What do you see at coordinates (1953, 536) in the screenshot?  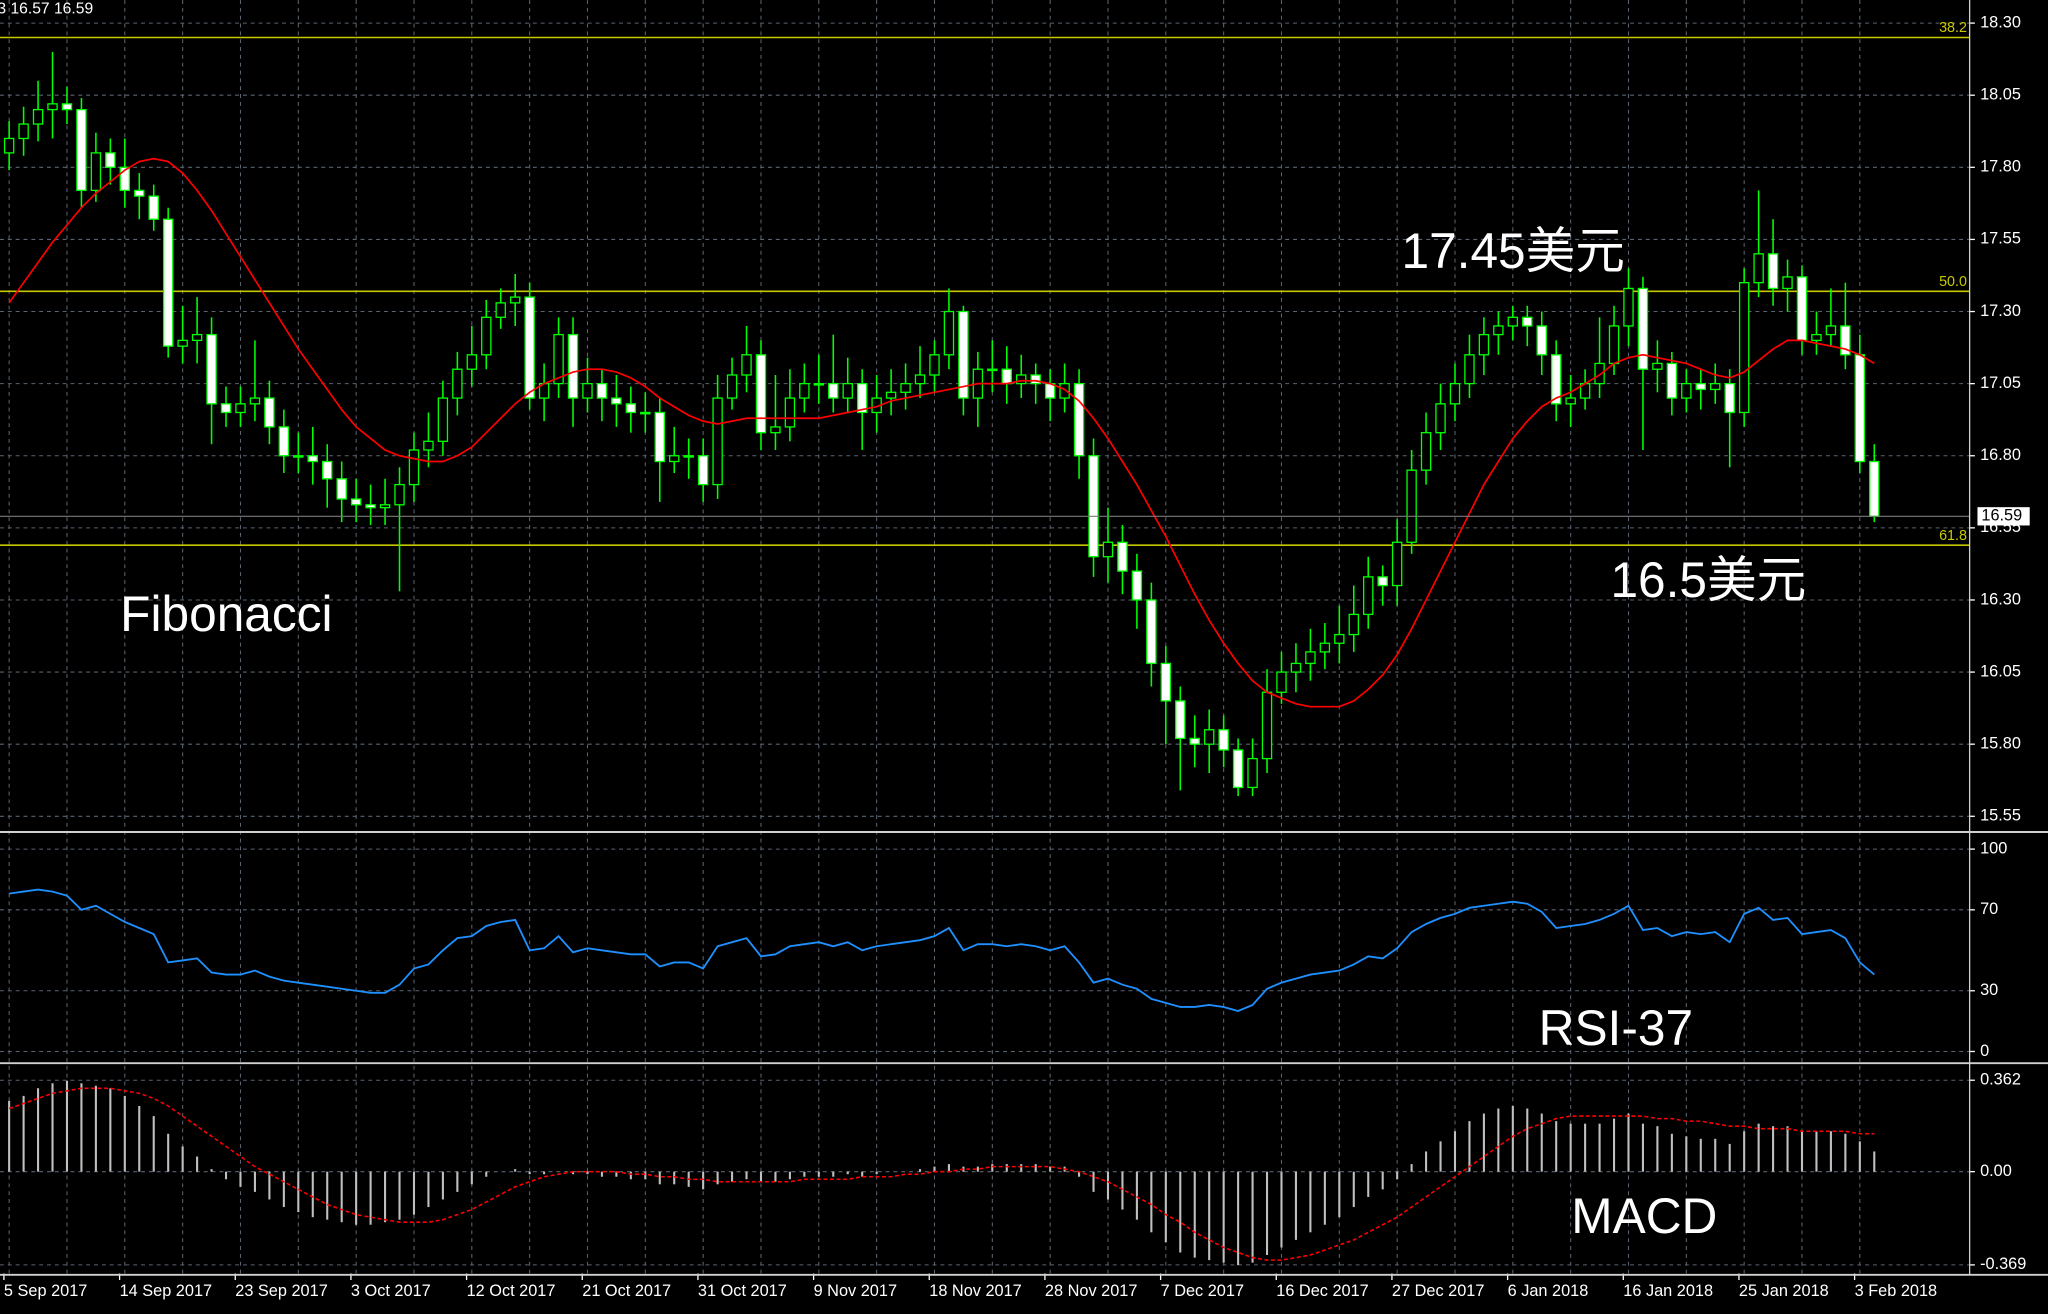 I see `fibonacci-label: 61.8` at bounding box center [1953, 536].